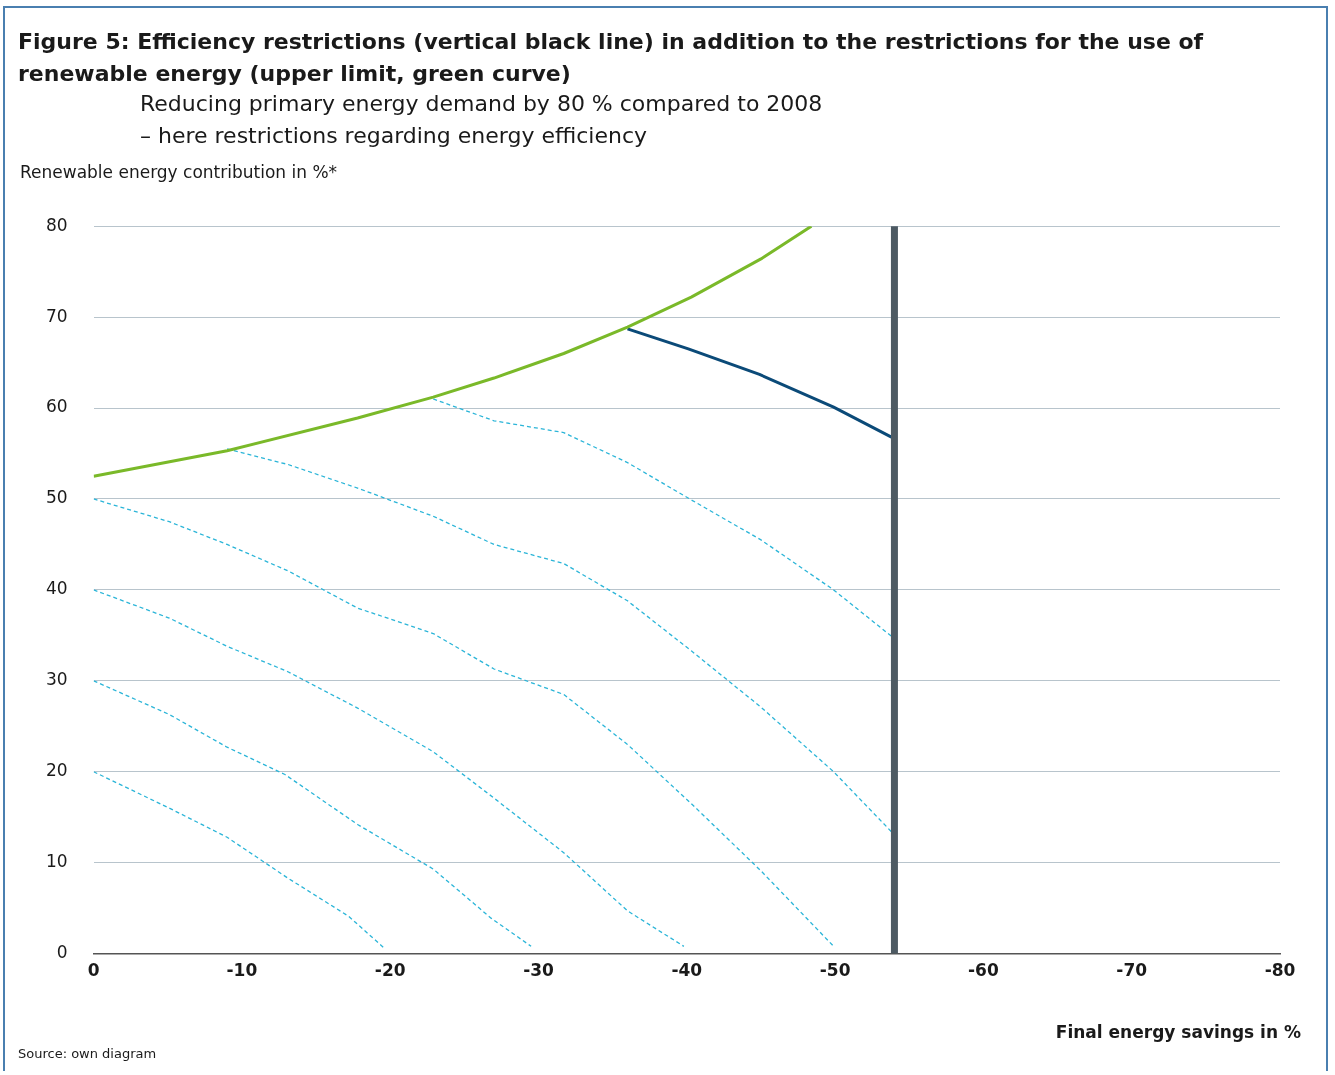 This screenshot has width=1335, height=1075. What do you see at coordinates (179, 172) in the screenshot?
I see `y-axis-title: Renewable energy contribution in %*` at bounding box center [179, 172].